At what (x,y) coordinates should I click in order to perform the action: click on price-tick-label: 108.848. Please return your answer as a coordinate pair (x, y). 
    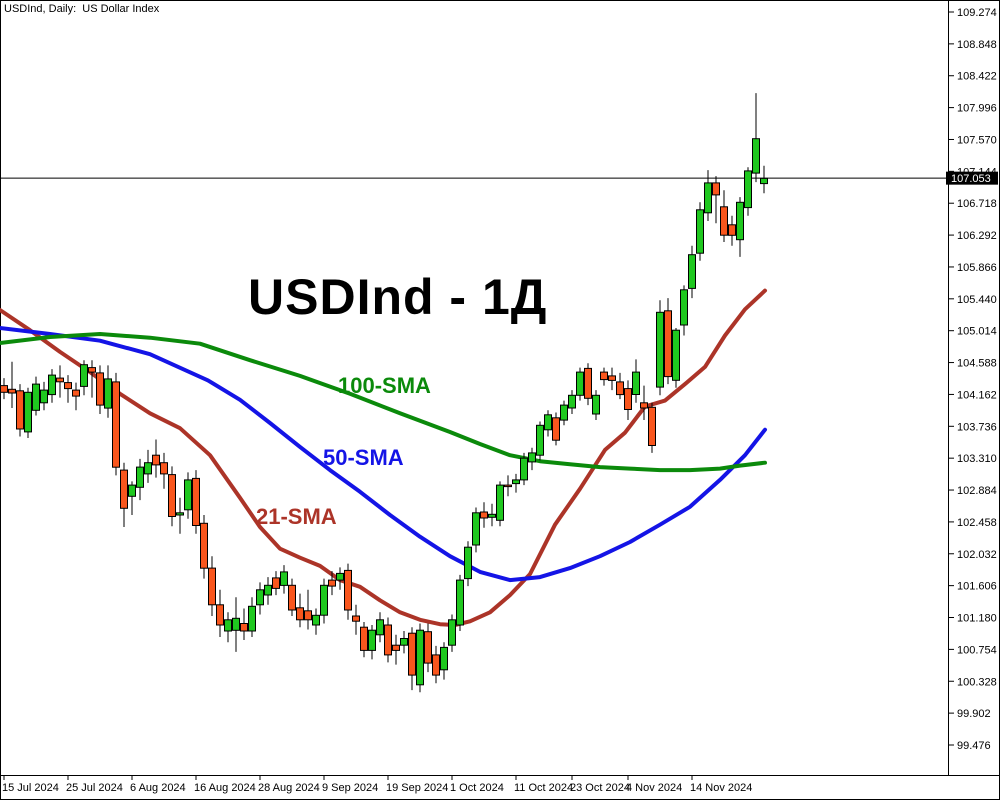
    Looking at the image, I should click on (977, 45).